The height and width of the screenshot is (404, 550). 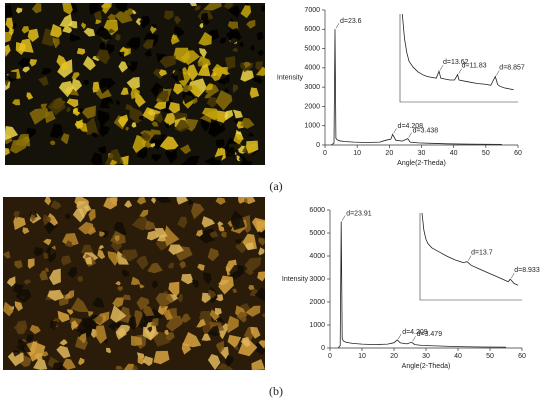 I want to click on annotation: d=4.208, so click(x=411, y=126).